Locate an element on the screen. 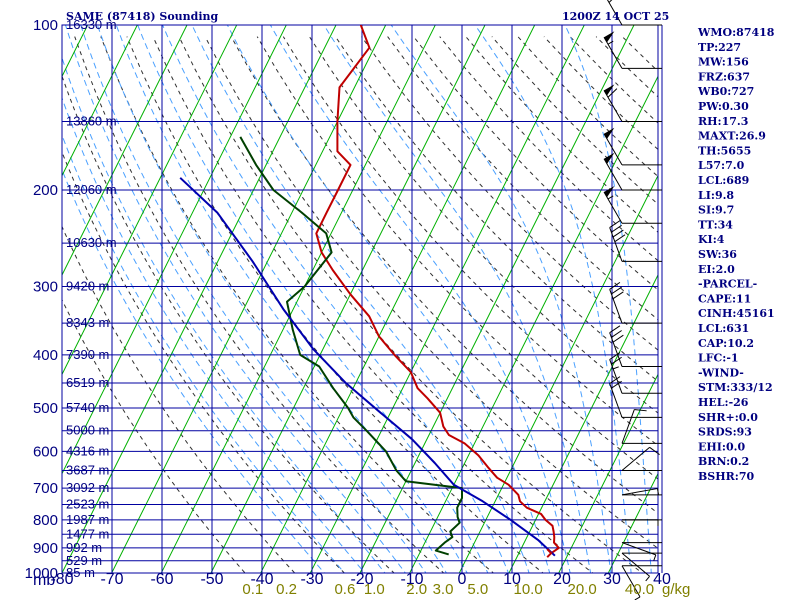  x-unit-label: mb is located at coordinates (44, 580).